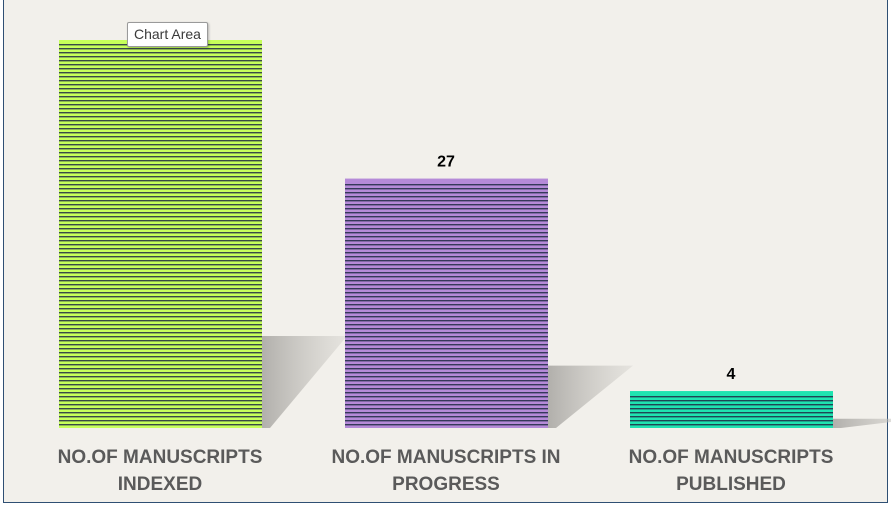 The height and width of the screenshot is (505, 891). I want to click on chart-area-tooltip: Chart Area, so click(167, 34).